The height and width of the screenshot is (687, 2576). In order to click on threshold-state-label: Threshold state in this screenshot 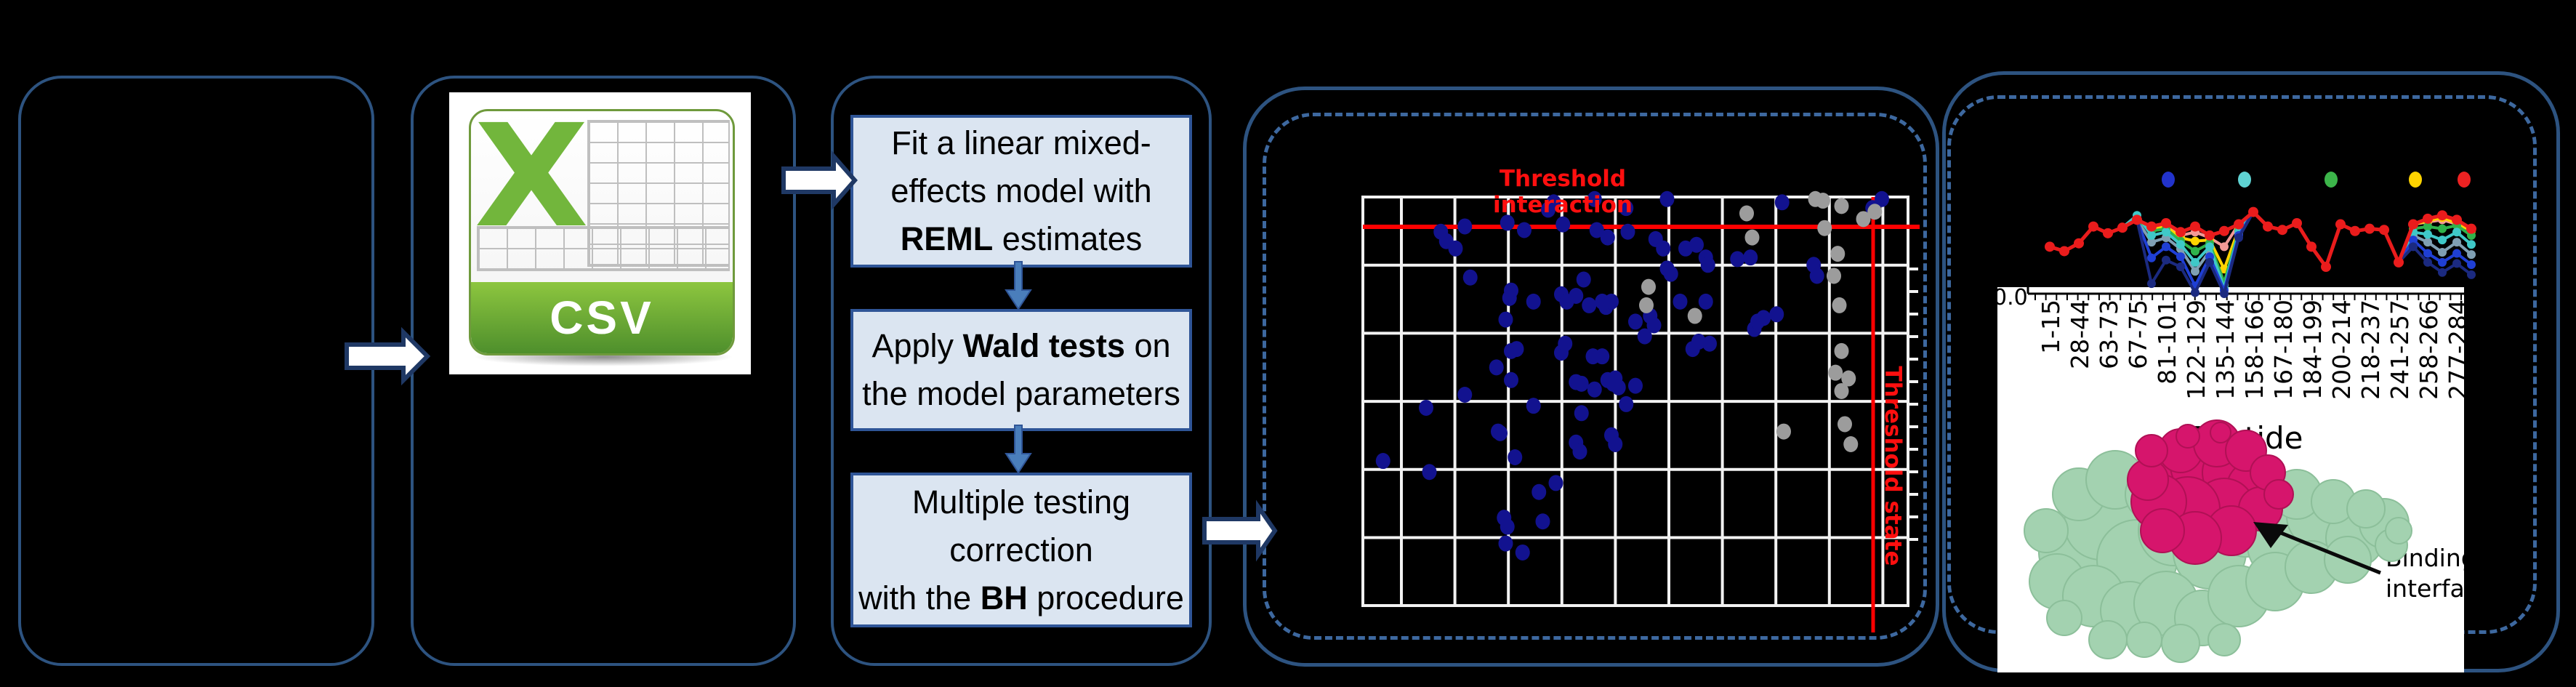, I will do `click(1893, 466)`.